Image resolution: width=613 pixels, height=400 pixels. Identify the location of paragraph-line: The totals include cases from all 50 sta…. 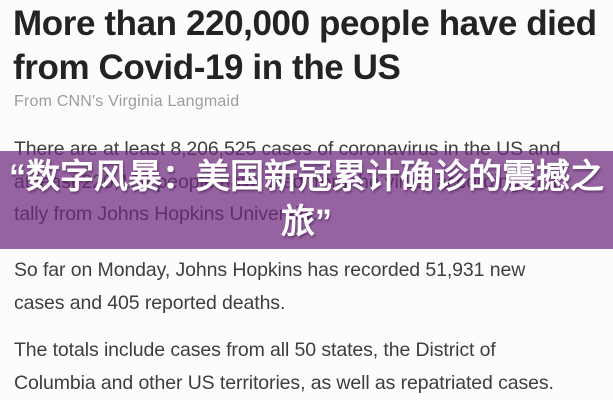
(255, 350).